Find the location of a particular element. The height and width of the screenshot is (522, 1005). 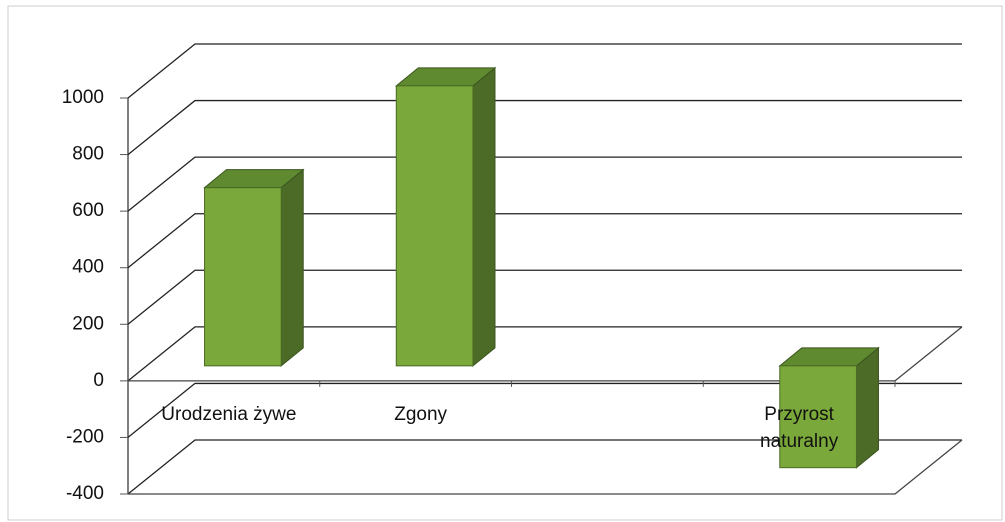

y-tick-label: 600 is located at coordinates (88, 210).